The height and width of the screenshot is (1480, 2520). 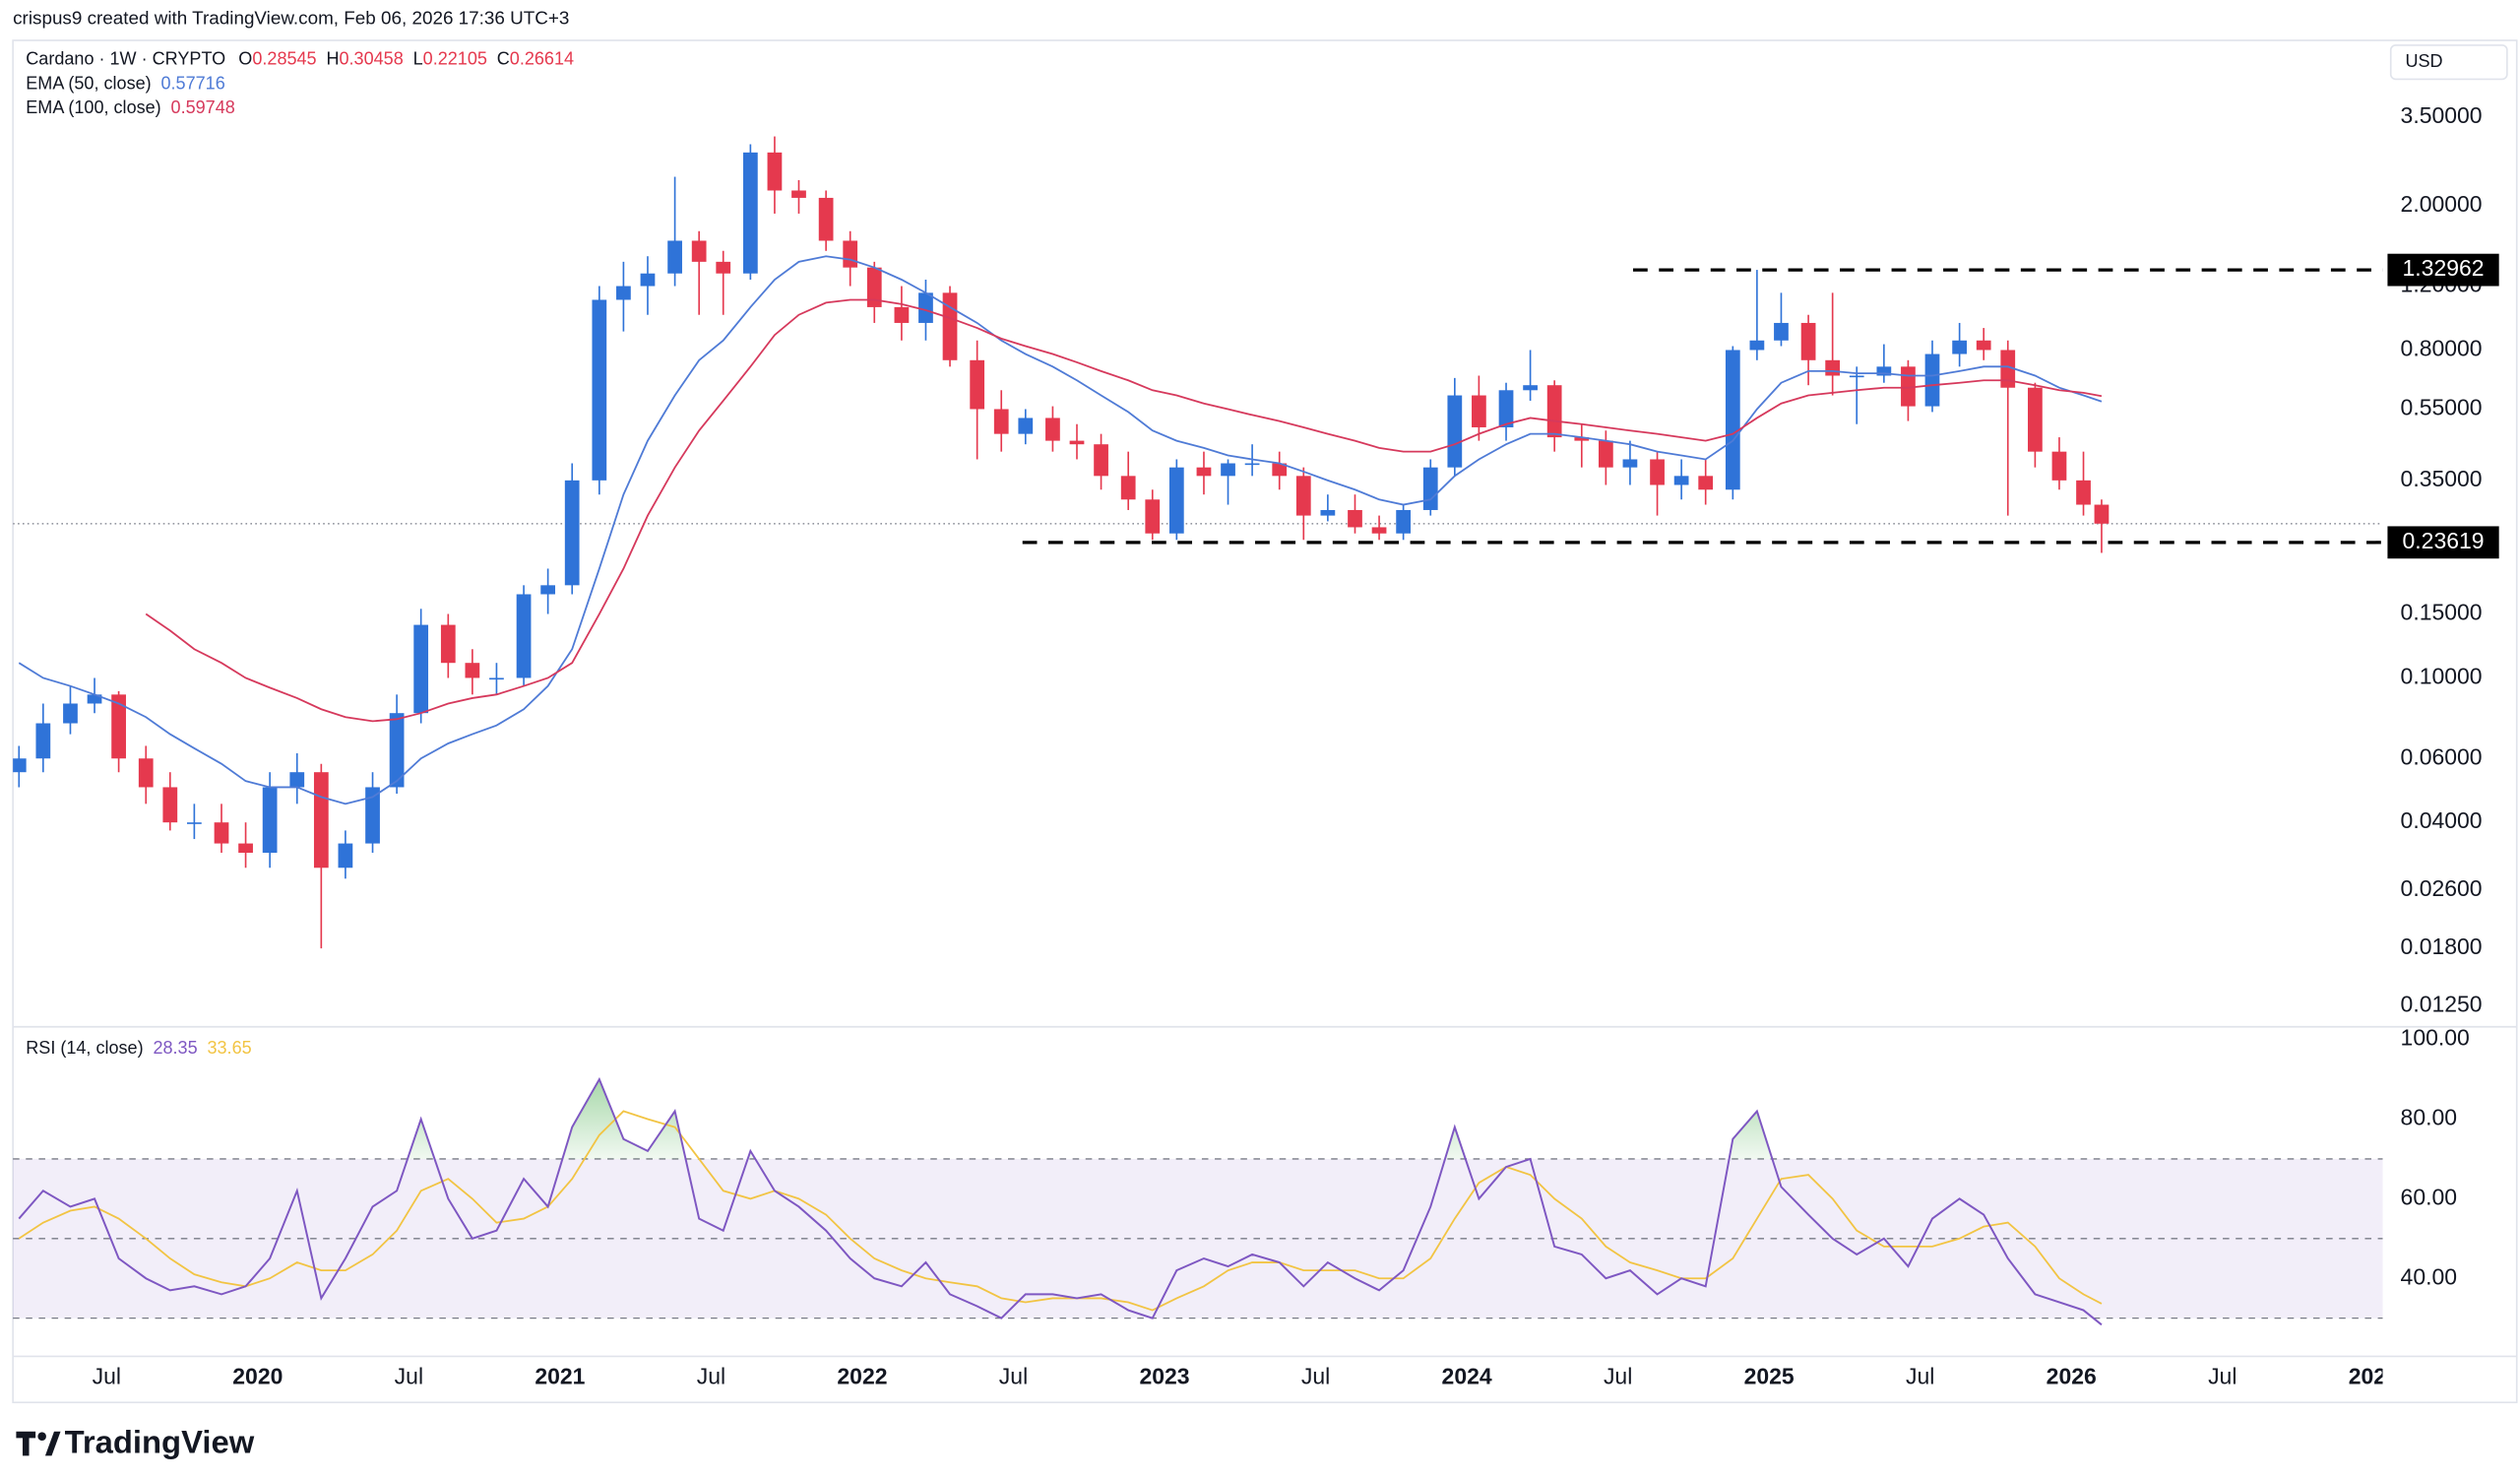 I want to click on y-tick-label: 0.35000, so click(x=2442, y=478).